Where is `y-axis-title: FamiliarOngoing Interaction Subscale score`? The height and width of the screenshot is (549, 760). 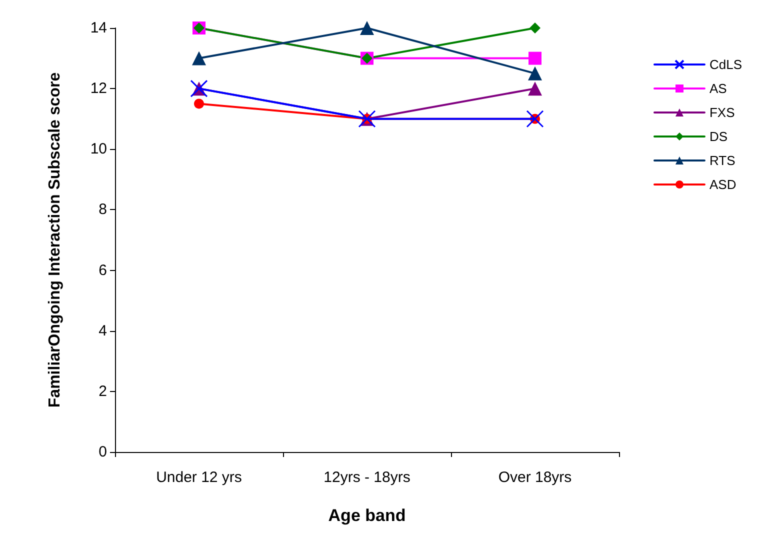 y-axis-title: FamiliarOngoing Interaction Subscale score is located at coordinates (55, 240).